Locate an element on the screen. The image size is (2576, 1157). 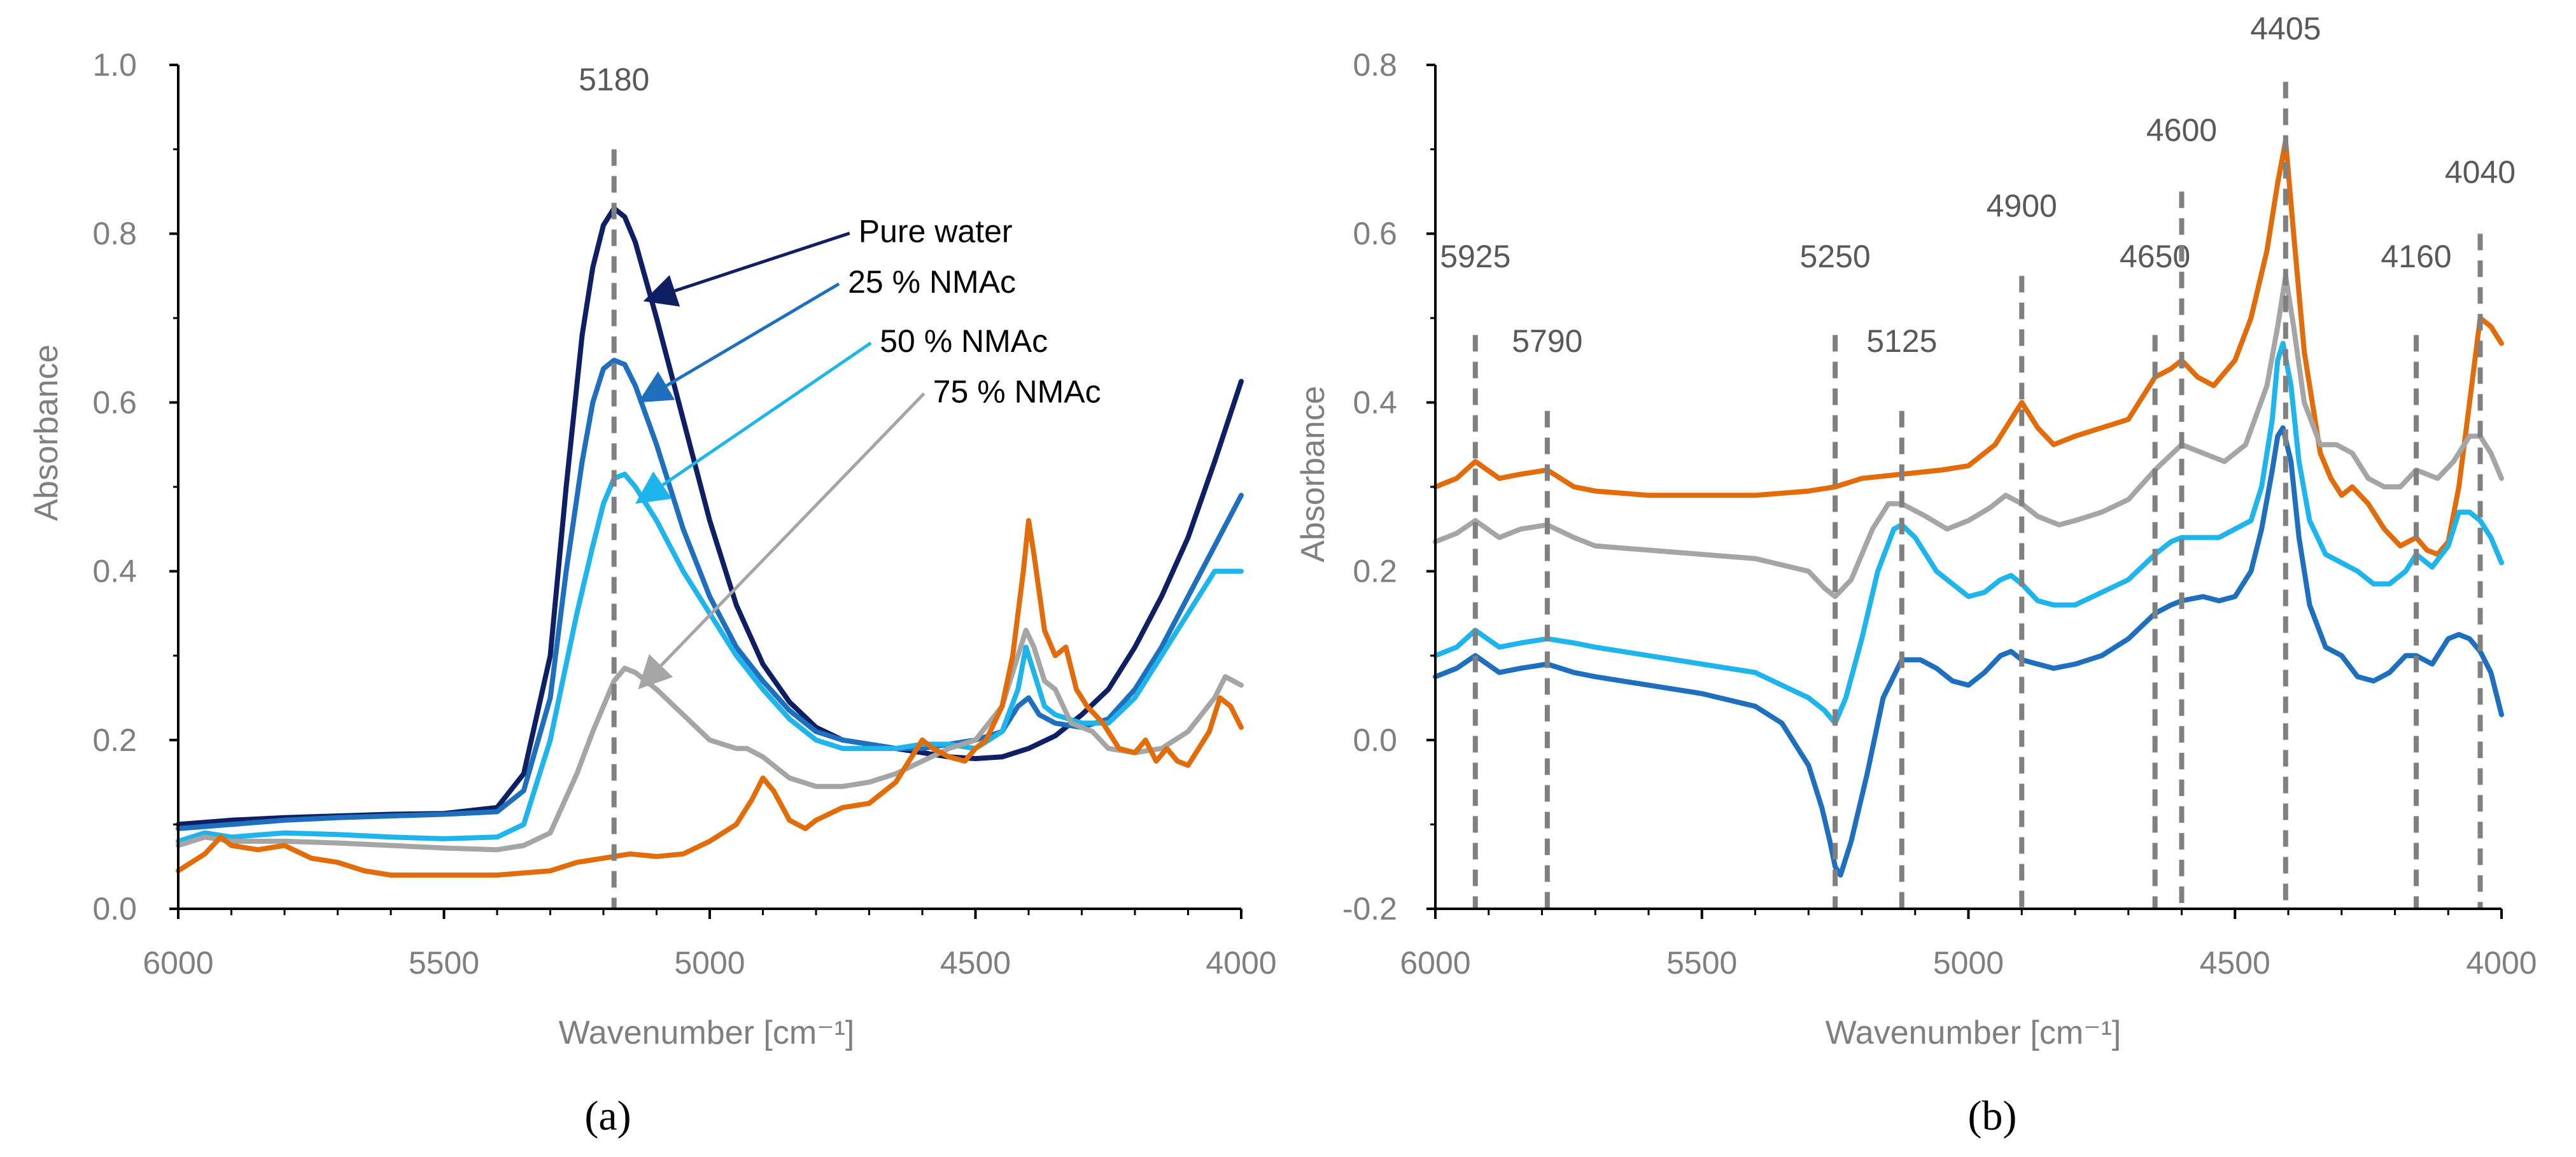
arrow-pure-water is located at coordinates (762, 262).